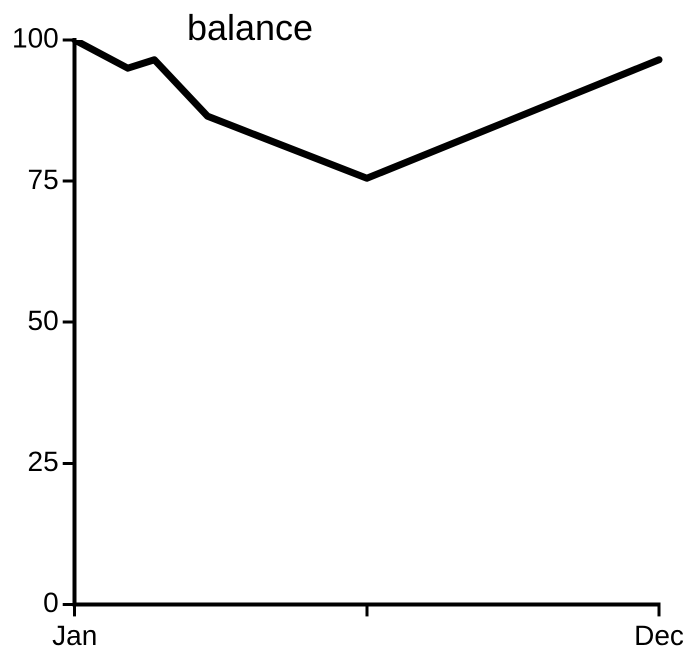 The image size is (689, 668). What do you see at coordinates (75, 635) in the screenshot?
I see `x-tick-label: Jan` at bounding box center [75, 635].